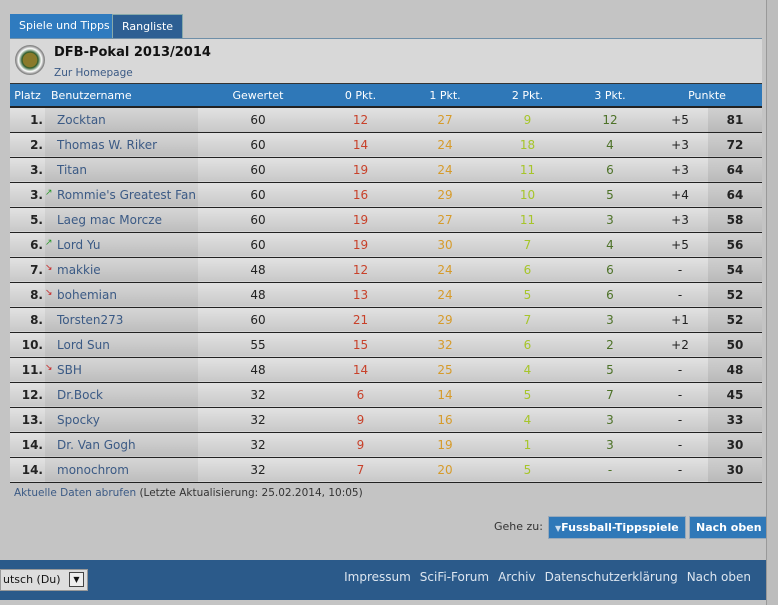 The image size is (778, 605). What do you see at coordinates (76, 579) in the screenshot?
I see `dropdown-arrow-icon: ▼` at bounding box center [76, 579].